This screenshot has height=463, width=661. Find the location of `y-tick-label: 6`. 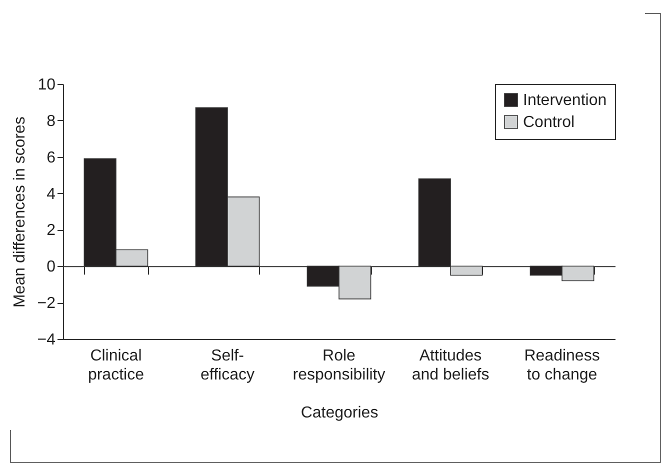

y-tick-label: 6 is located at coordinates (51, 157).